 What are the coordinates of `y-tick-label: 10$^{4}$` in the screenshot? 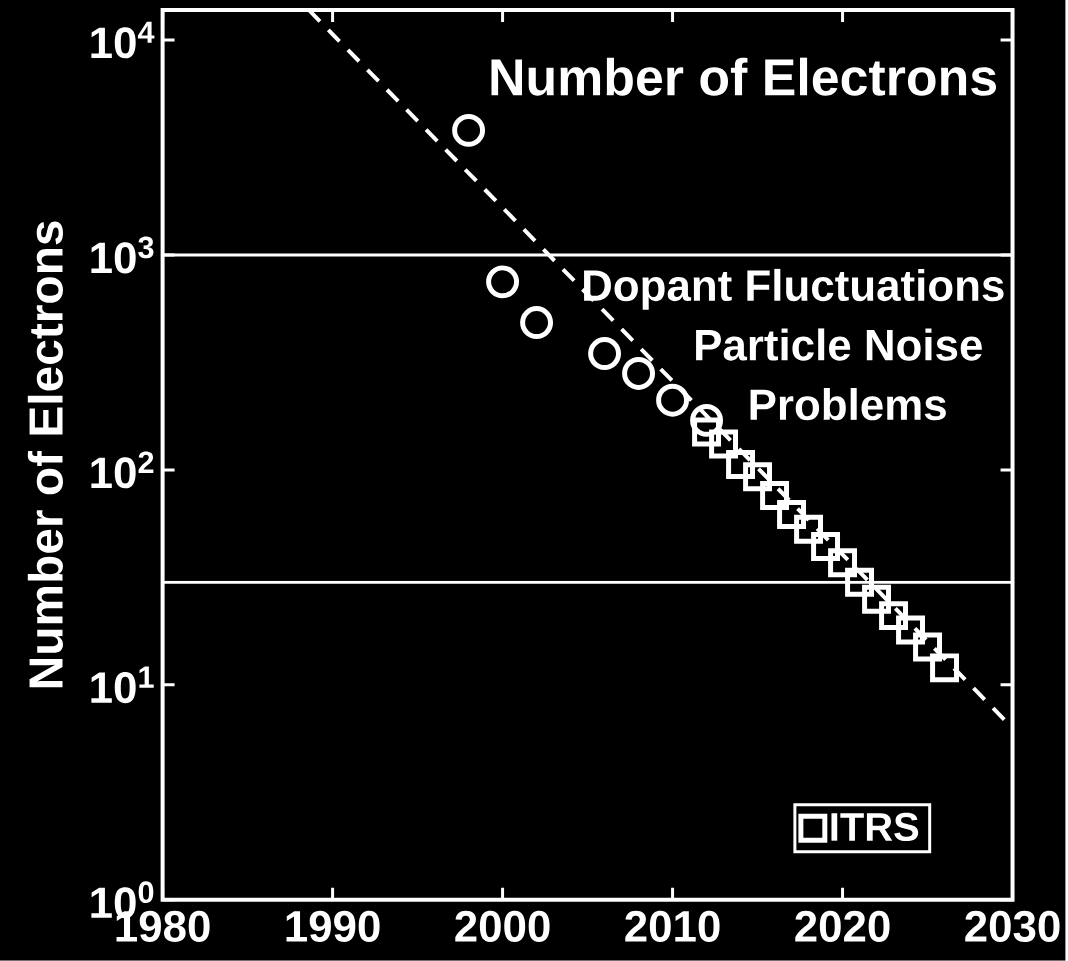 It's located at (123, 40).